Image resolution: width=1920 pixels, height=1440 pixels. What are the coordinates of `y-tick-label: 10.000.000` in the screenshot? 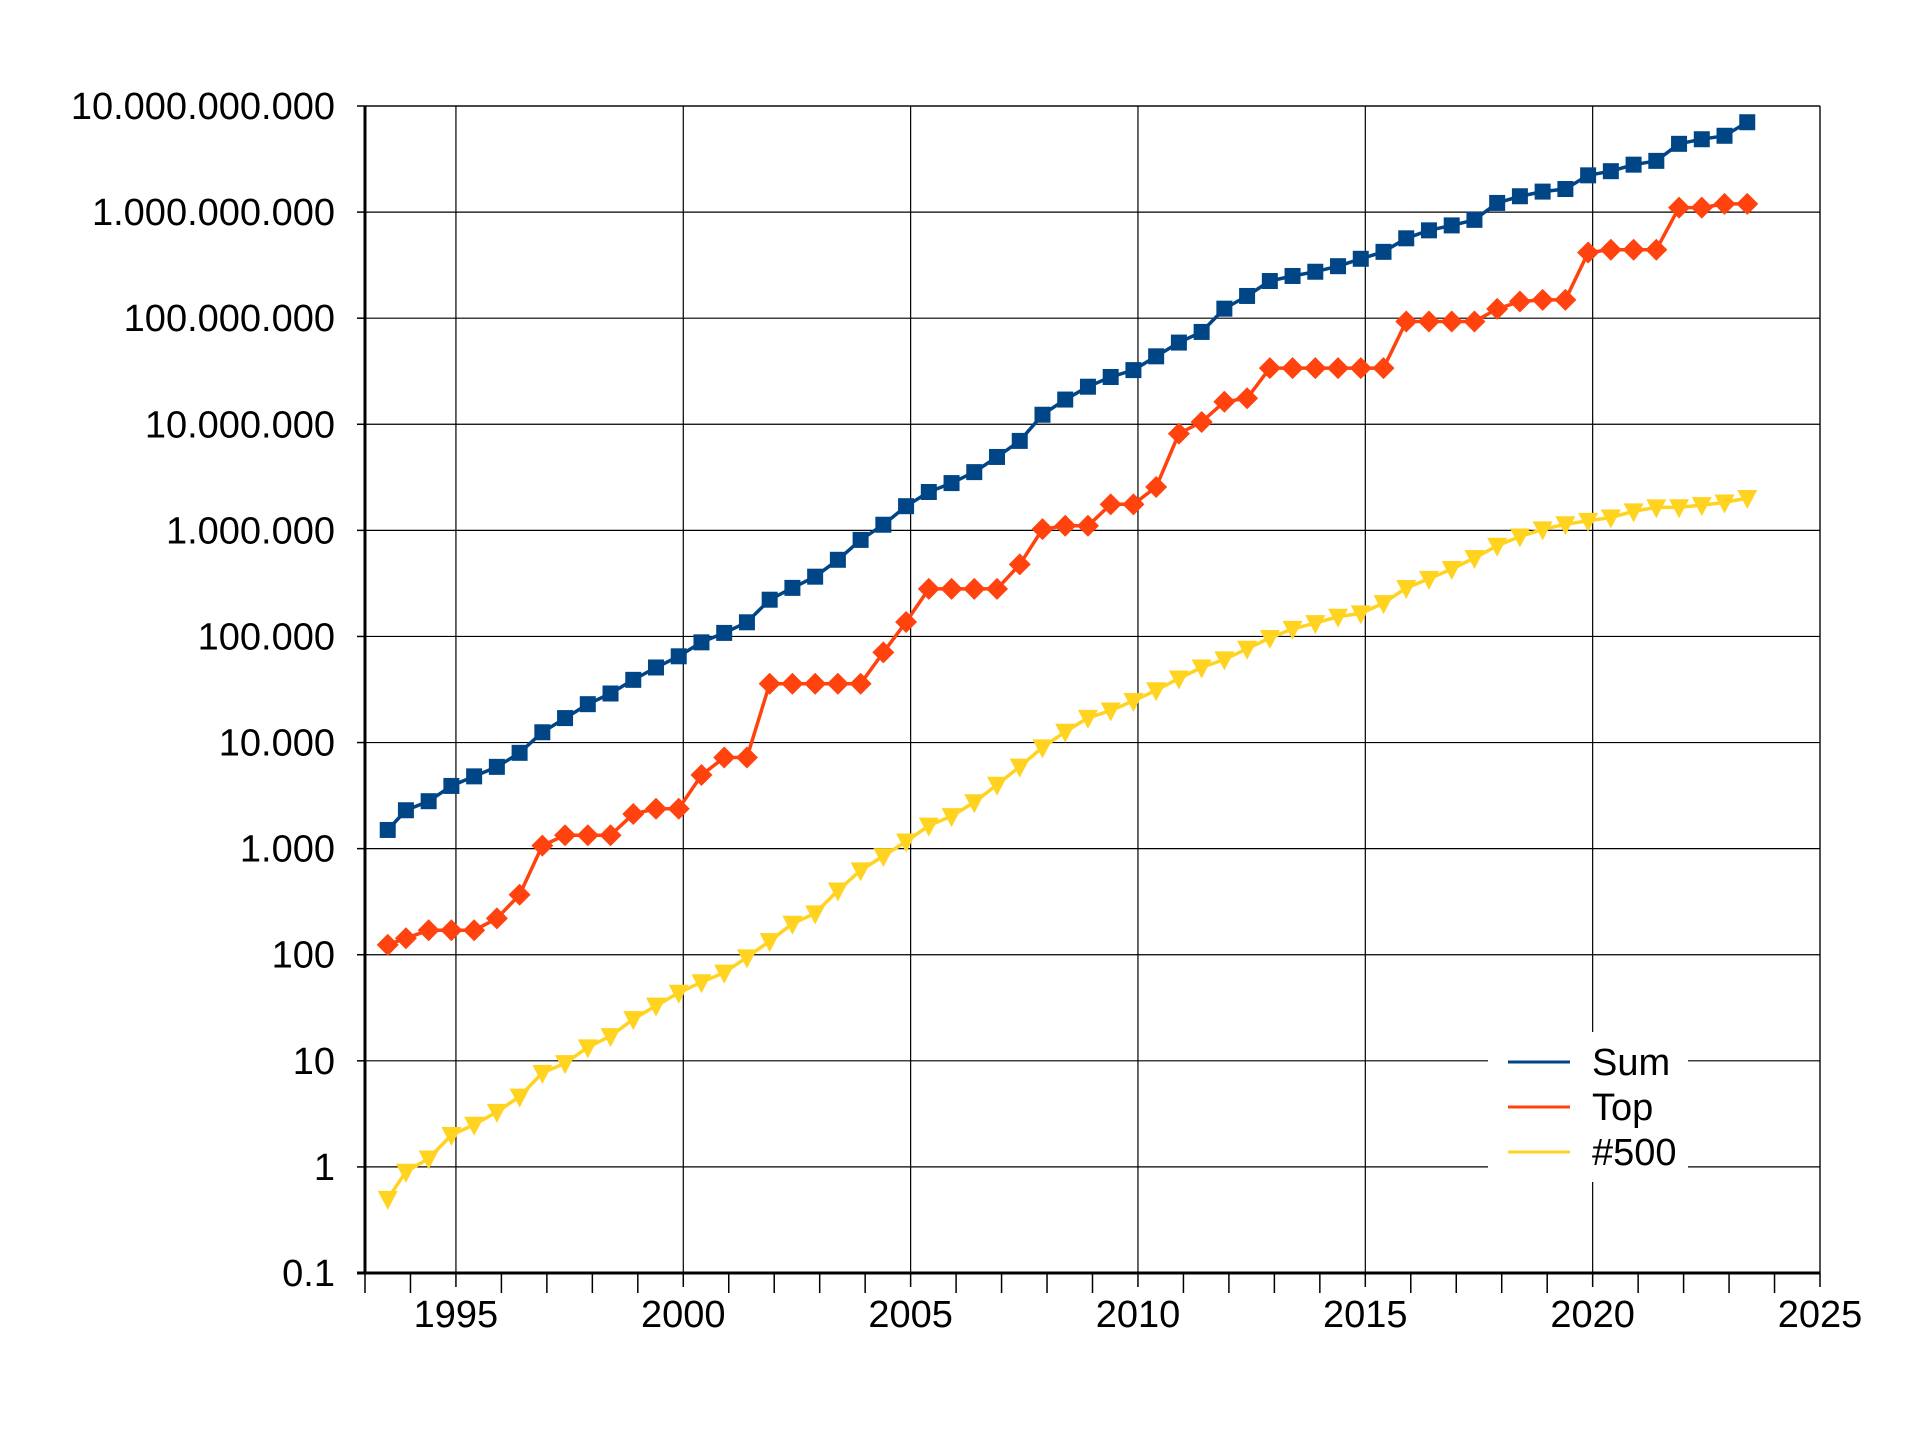 It's located at (240, 425).